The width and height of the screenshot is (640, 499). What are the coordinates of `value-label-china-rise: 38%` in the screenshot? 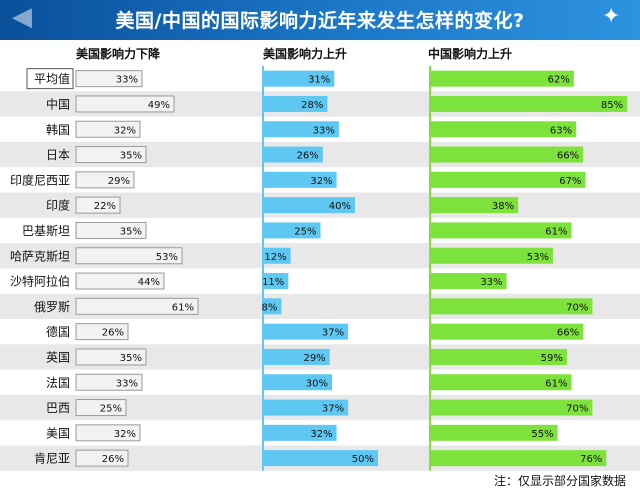 It's located at (503, 206).